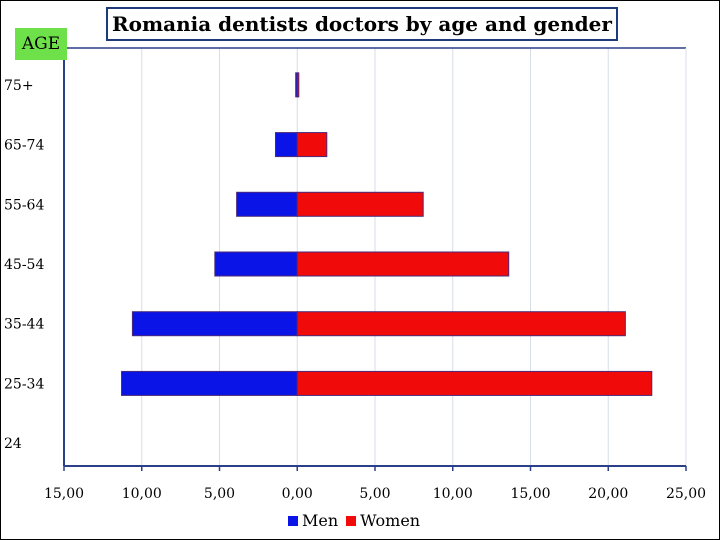  Describe the element at coordinates (19, 86) in the screenshot. I see `y-tick-label: 75+` at that location.